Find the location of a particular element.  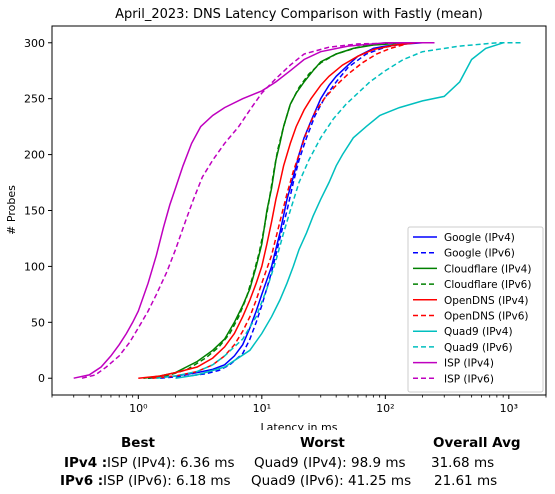

y-tick-label: 250 is located at coordinates (34, 99).